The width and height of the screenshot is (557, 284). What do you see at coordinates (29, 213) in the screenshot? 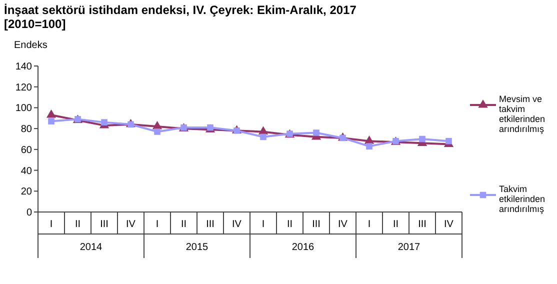
I see `y-tick-label: 0` at bounding box center [29, 213].